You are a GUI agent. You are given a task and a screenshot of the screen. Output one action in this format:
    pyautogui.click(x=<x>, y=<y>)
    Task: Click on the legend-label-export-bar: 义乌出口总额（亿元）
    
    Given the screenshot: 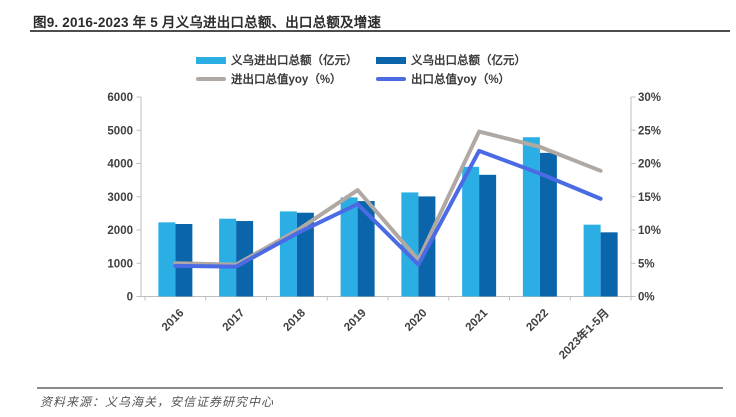 What is the action you would take?
    pyautogui.click(x=468, y=61)
    